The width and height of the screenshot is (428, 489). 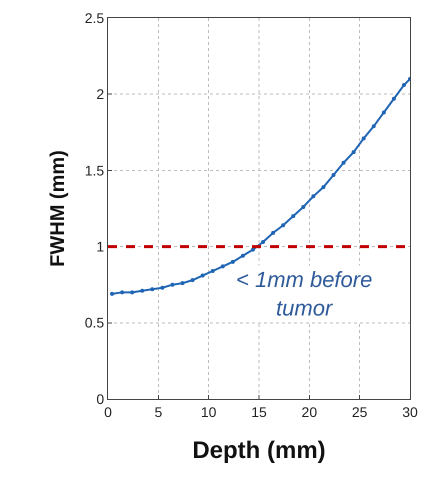 What do you see at coordinates (208, 412) in the screenshot?
I see `x-tick-label: 10` at bounding box center [208, 412].